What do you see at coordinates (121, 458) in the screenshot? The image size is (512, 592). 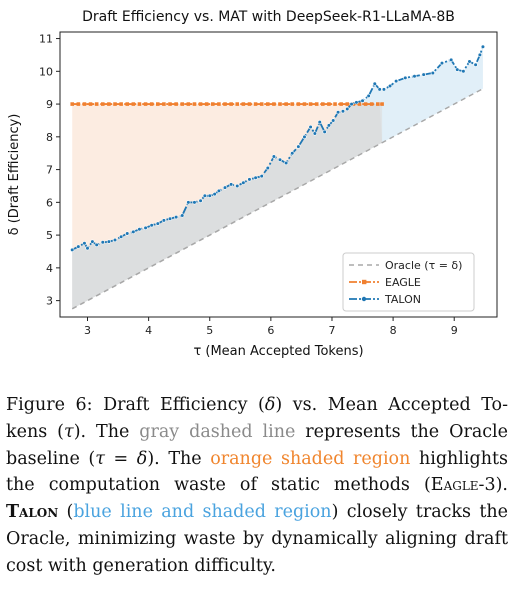 I see `caption-equation: τ = δ` at bounding box center [121, 458].